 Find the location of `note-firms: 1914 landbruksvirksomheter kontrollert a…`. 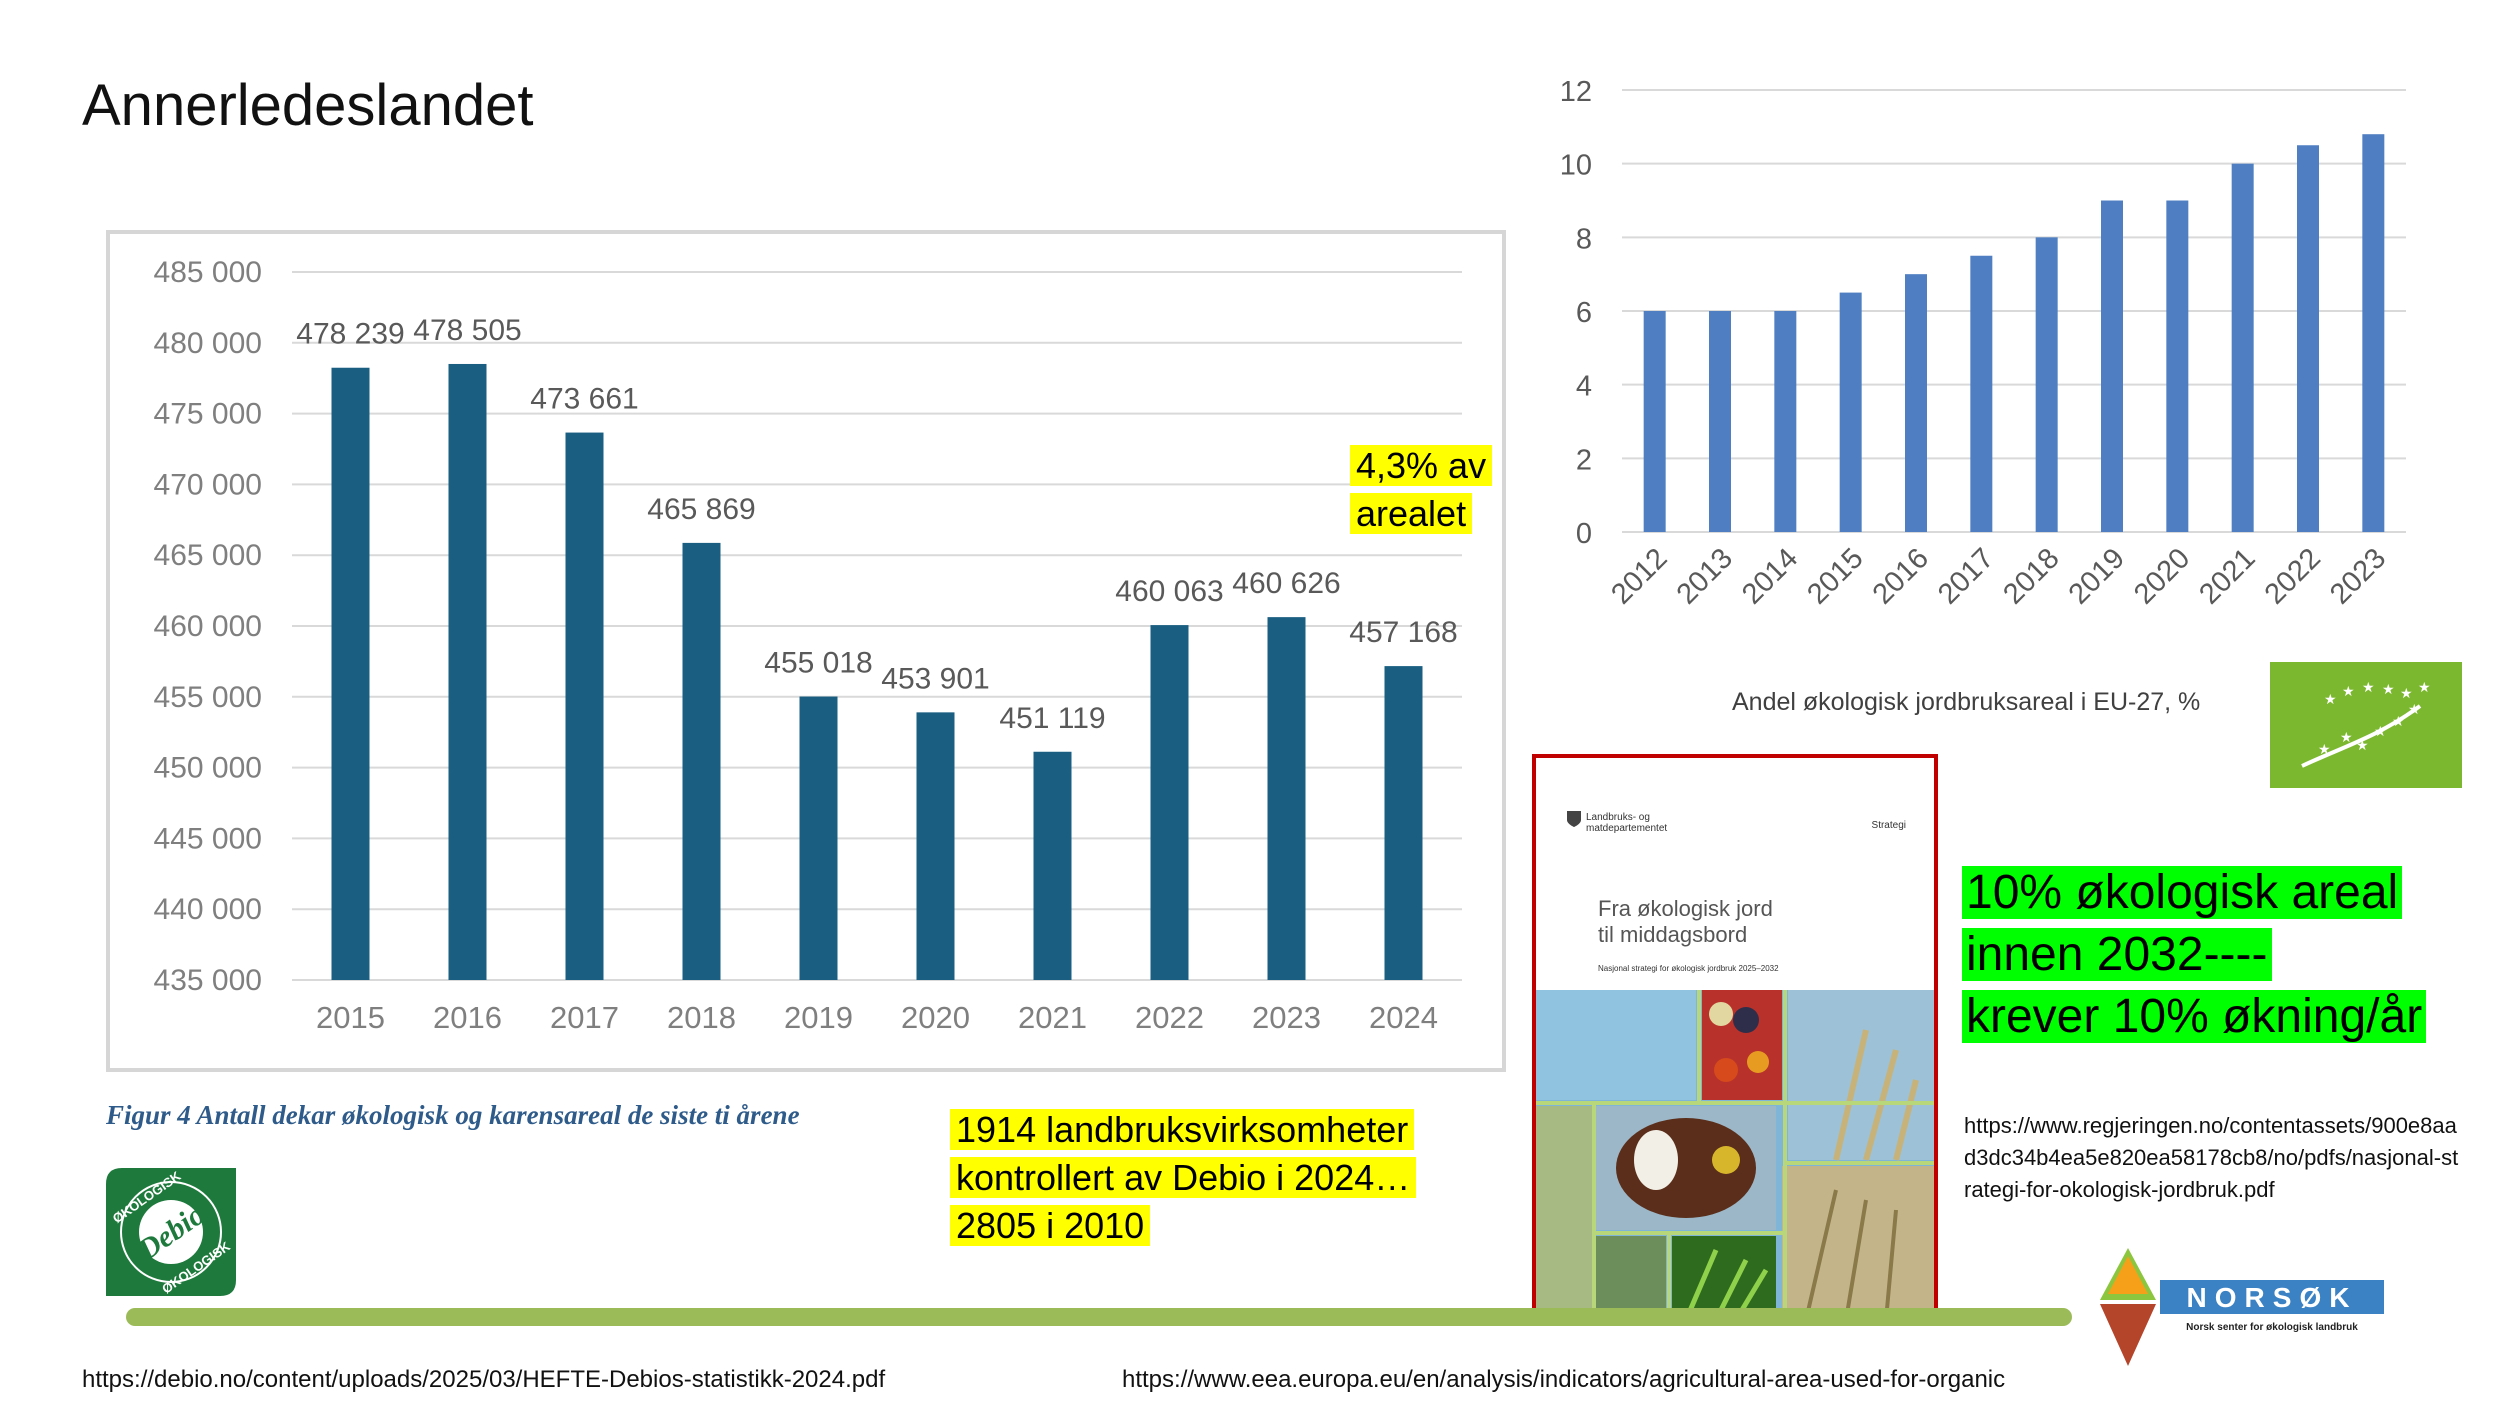

note-firms: 1914 landbruksvirksomheter kontrollert a… is located at coordinates (1183, 1178).